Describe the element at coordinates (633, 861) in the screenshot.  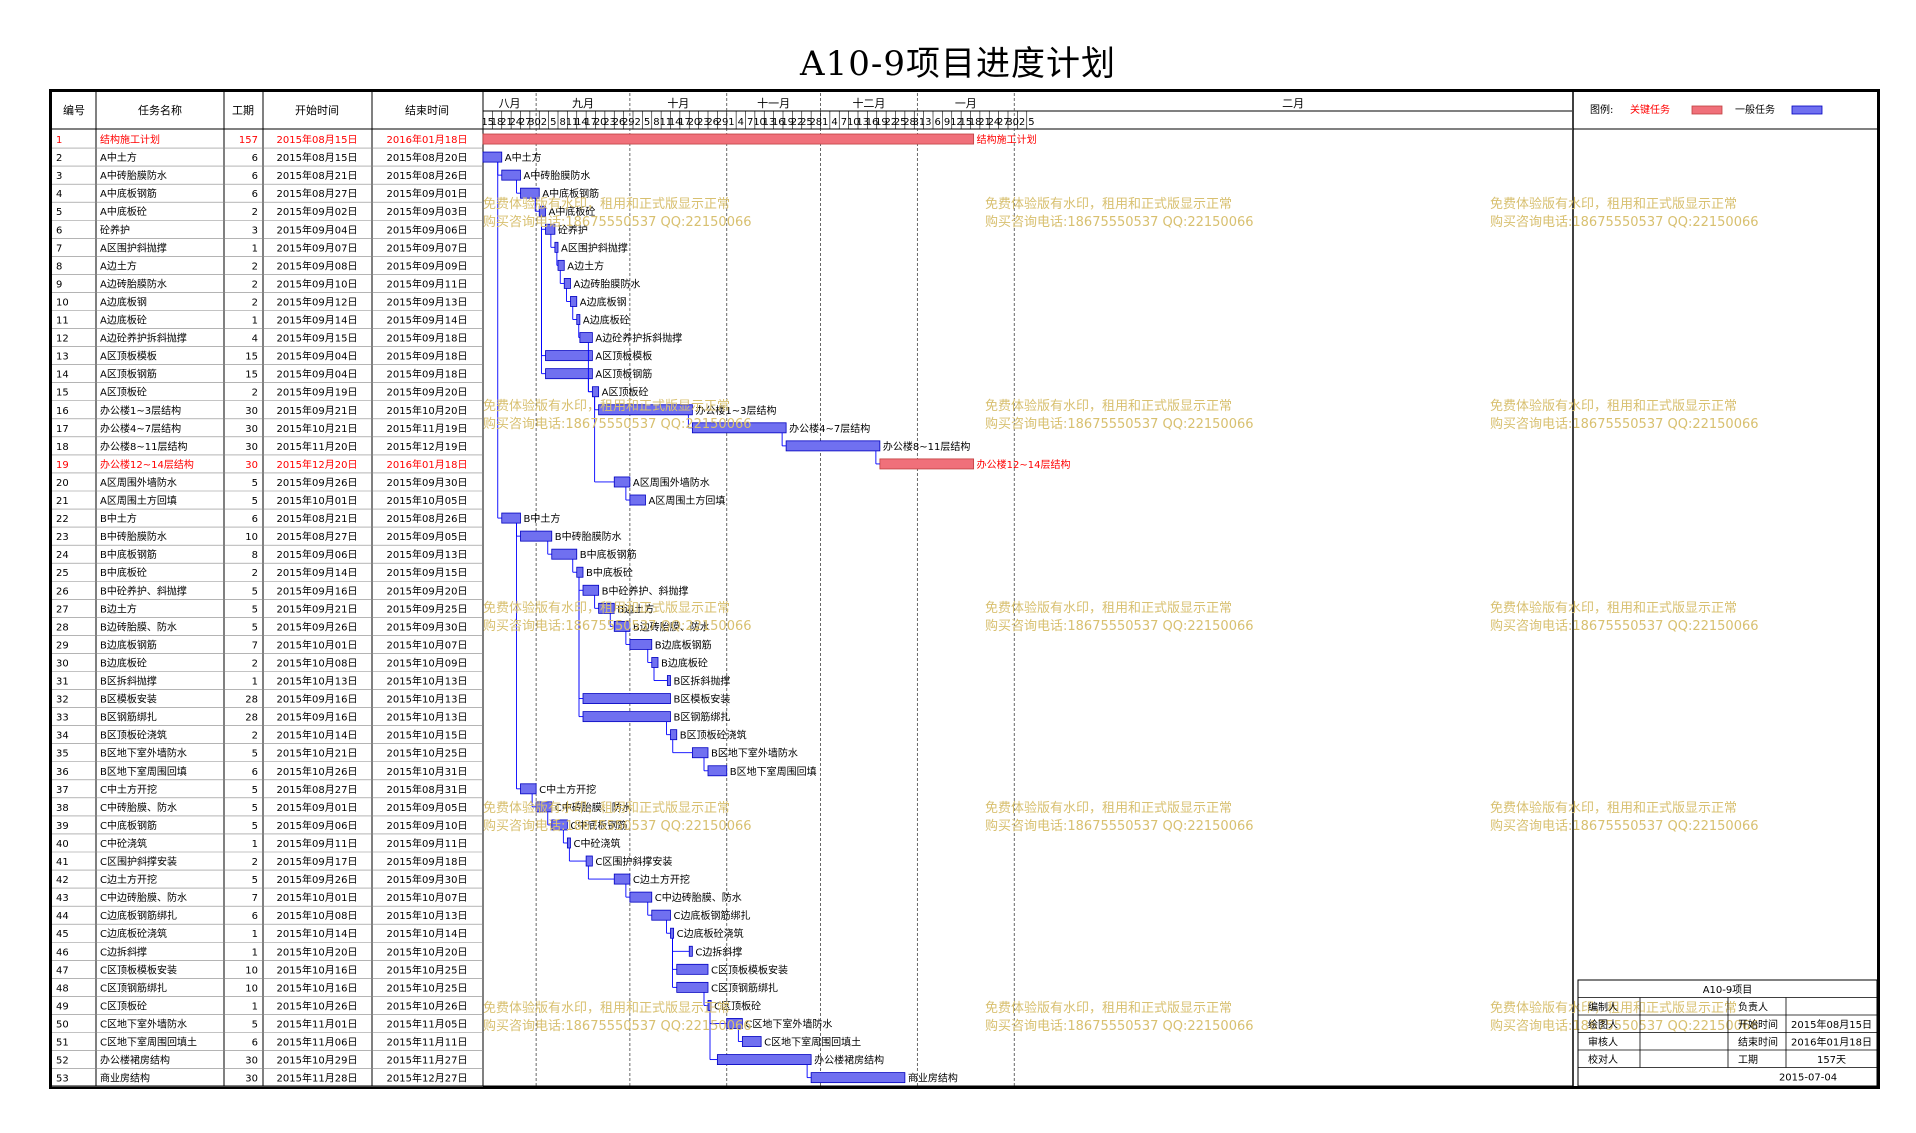
I see `bar-label: C区围护斜撑安装` at that location.